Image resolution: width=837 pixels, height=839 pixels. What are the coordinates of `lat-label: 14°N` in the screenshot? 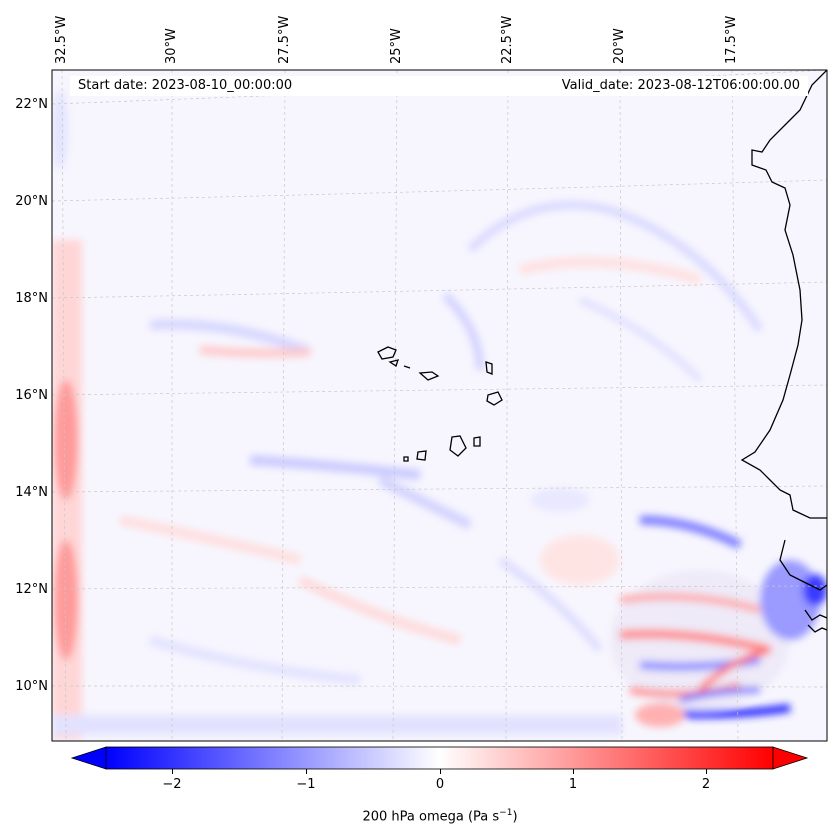 It's located at (31, 492).